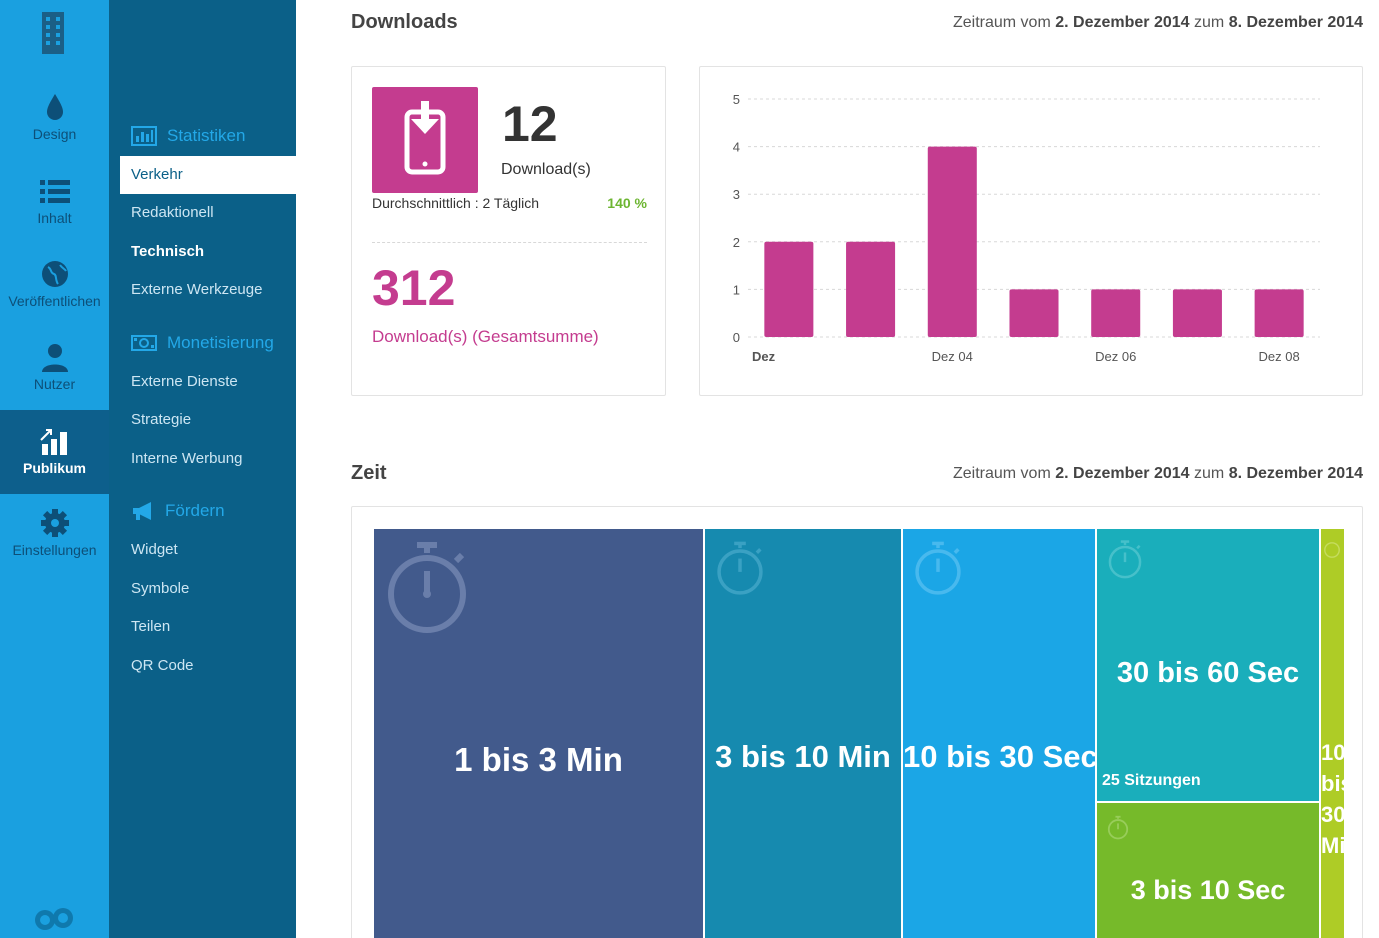  What do you see at coordinates (54, 274) in the screenshot?
I see `globe-icon` at bounding box center [54, 274].